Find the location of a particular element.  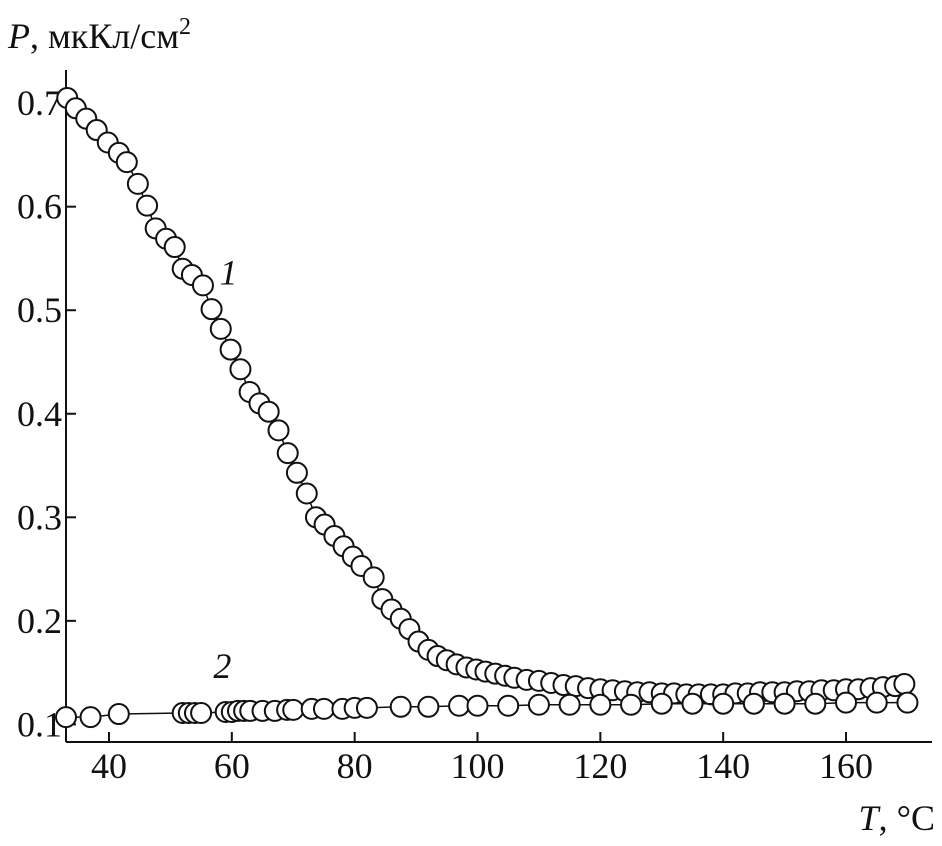

y-tick-label: 0.1 is located at coordinates (39, 724).